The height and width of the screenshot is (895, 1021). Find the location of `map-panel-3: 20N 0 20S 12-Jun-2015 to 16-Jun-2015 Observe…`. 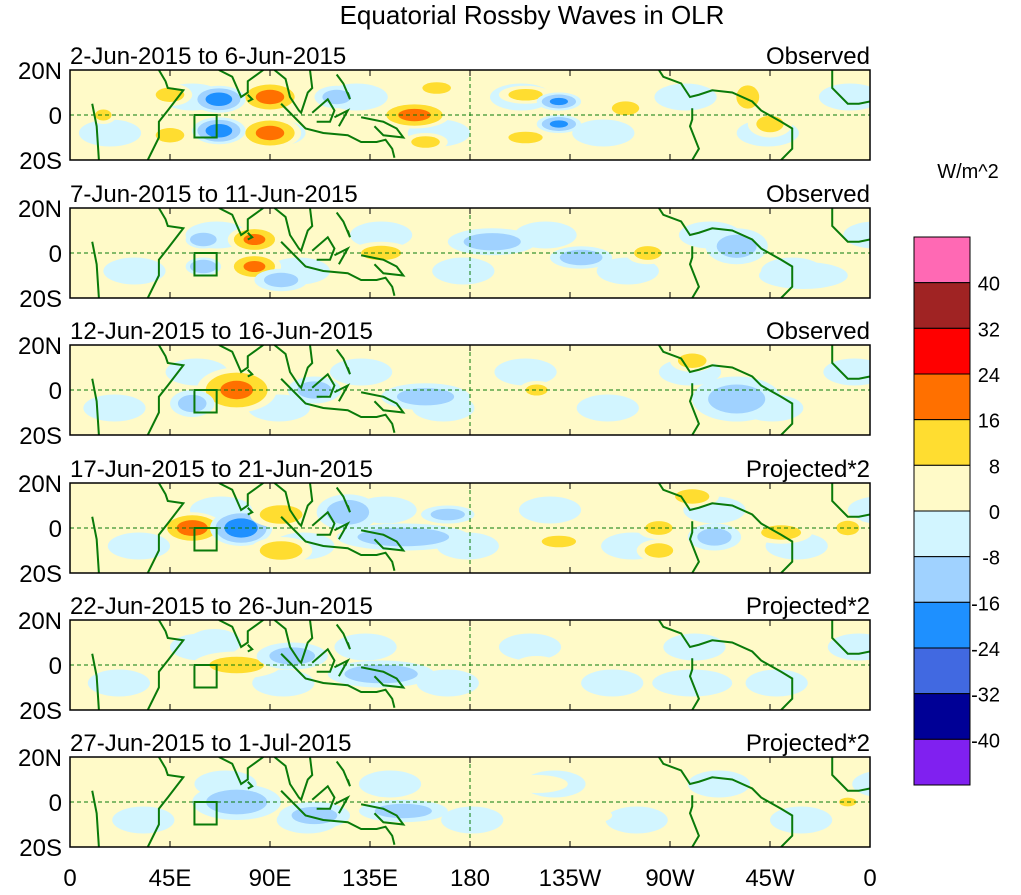

map-panel-3: 20N 0 20S 12-Jun-2015 to 16-Jun-2015 Observe… is located at coordinates (444, 384).